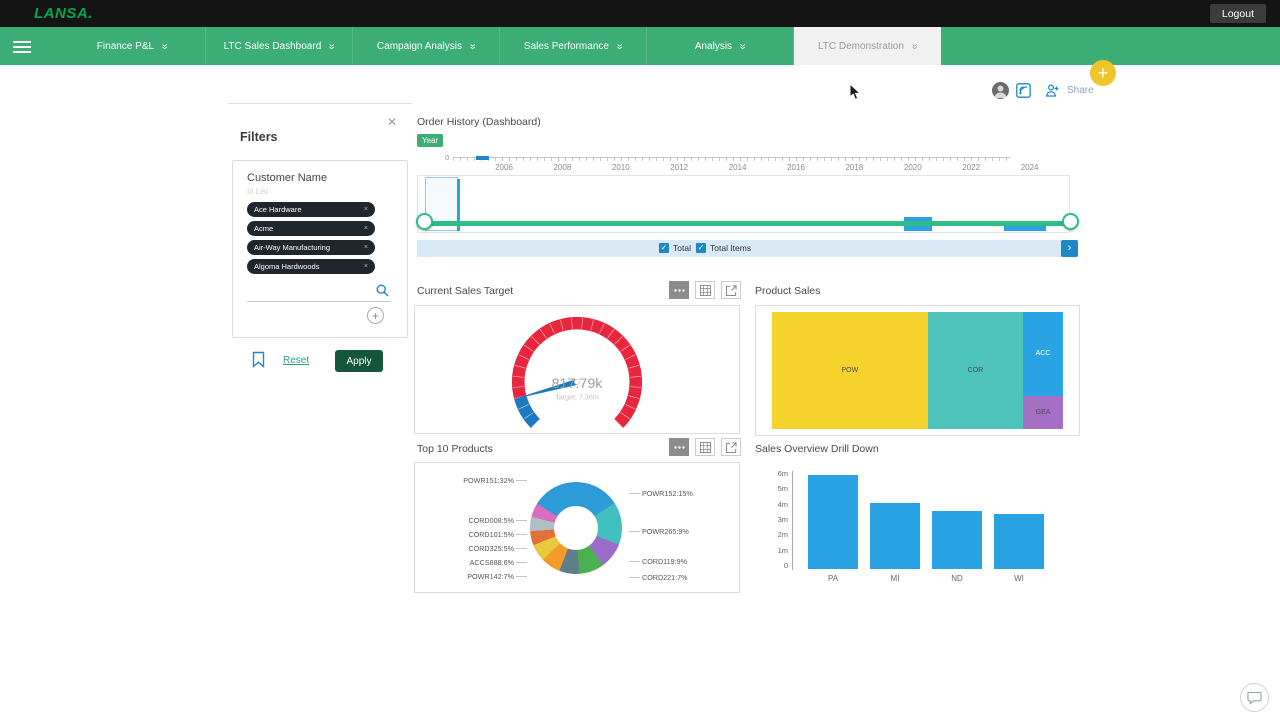 This screenshot has height=720, width=1280. Describe the element at coordinates (1237, 13) in the screenshot. I see `logout-button: Logout` at that location.